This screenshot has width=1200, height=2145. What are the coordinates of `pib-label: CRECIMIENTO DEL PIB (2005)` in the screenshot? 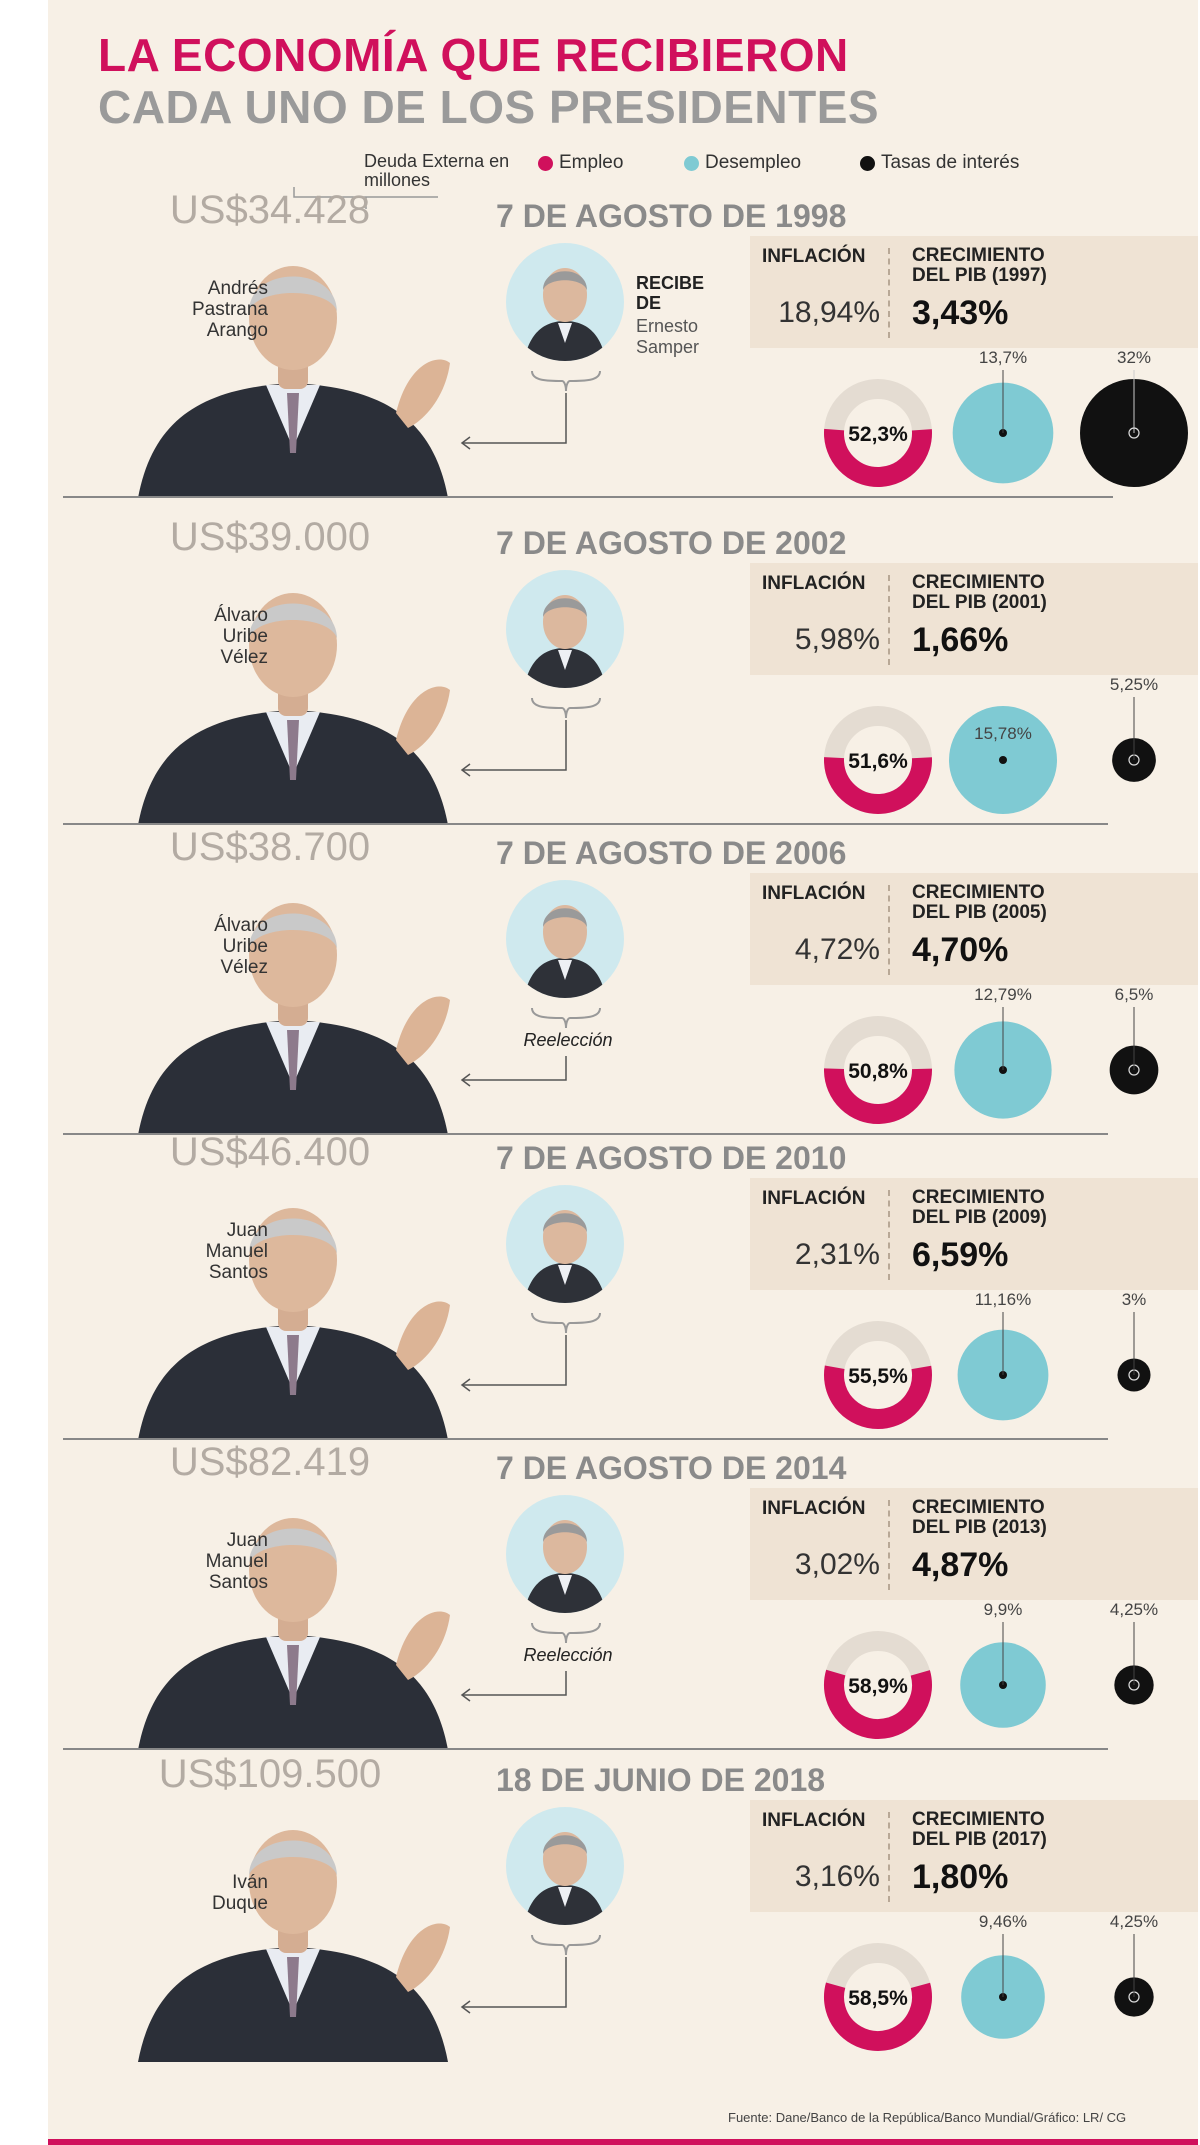 It's located at (979, 902).